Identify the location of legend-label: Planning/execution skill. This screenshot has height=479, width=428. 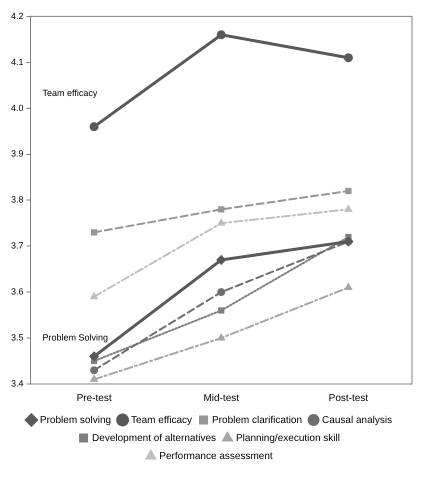
(288, 438).